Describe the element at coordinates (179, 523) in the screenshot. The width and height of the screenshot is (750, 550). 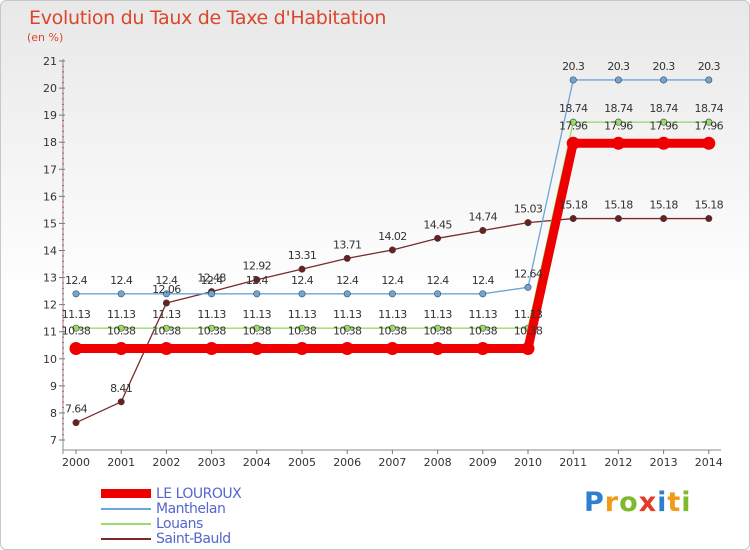
I see `legend-label: Louans` at that location.